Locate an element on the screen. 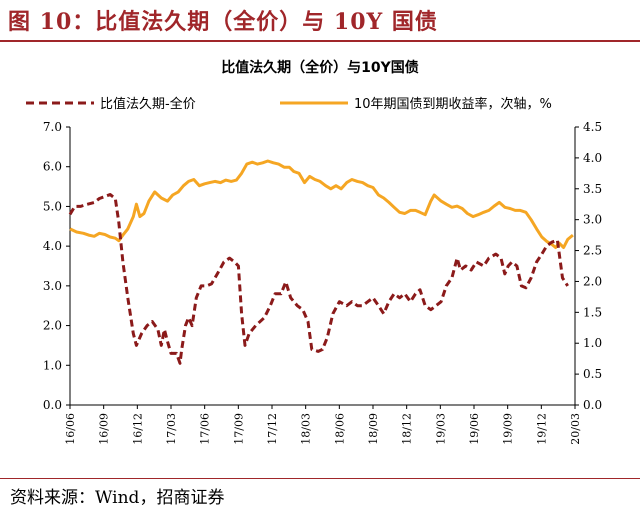 The height and width of the screenshot is (513, 640). right-tick-label: 0.5 is located at coordinates (592, 374).